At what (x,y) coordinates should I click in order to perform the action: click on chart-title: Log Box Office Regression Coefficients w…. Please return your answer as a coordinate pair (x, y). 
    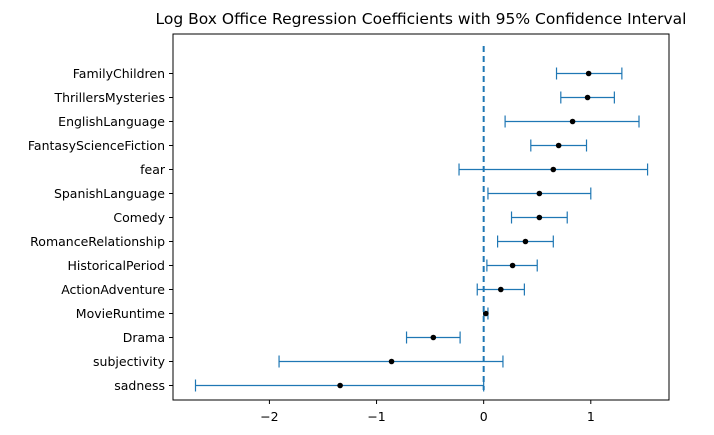
    Looking at the image, I should click on (421, 19).